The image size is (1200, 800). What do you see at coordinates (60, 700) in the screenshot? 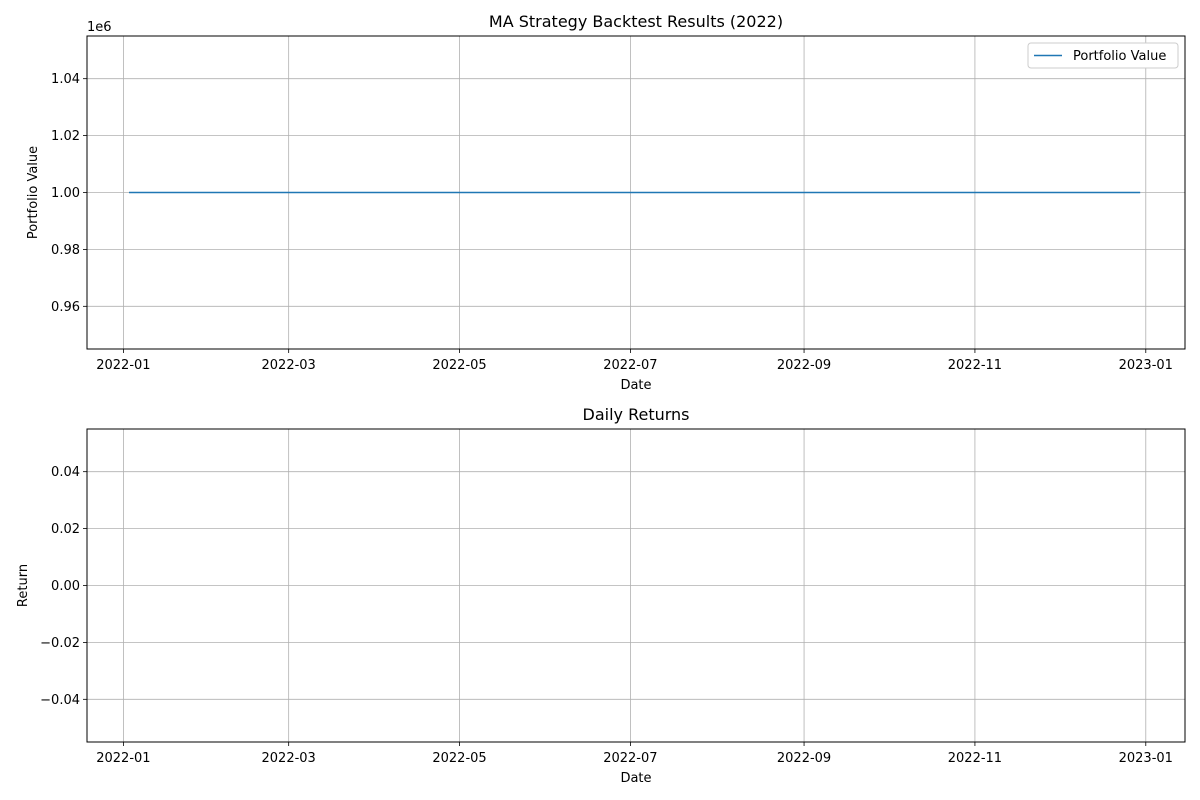
I see `y-tick-label: −0.04` at bounding box center [60, 700].